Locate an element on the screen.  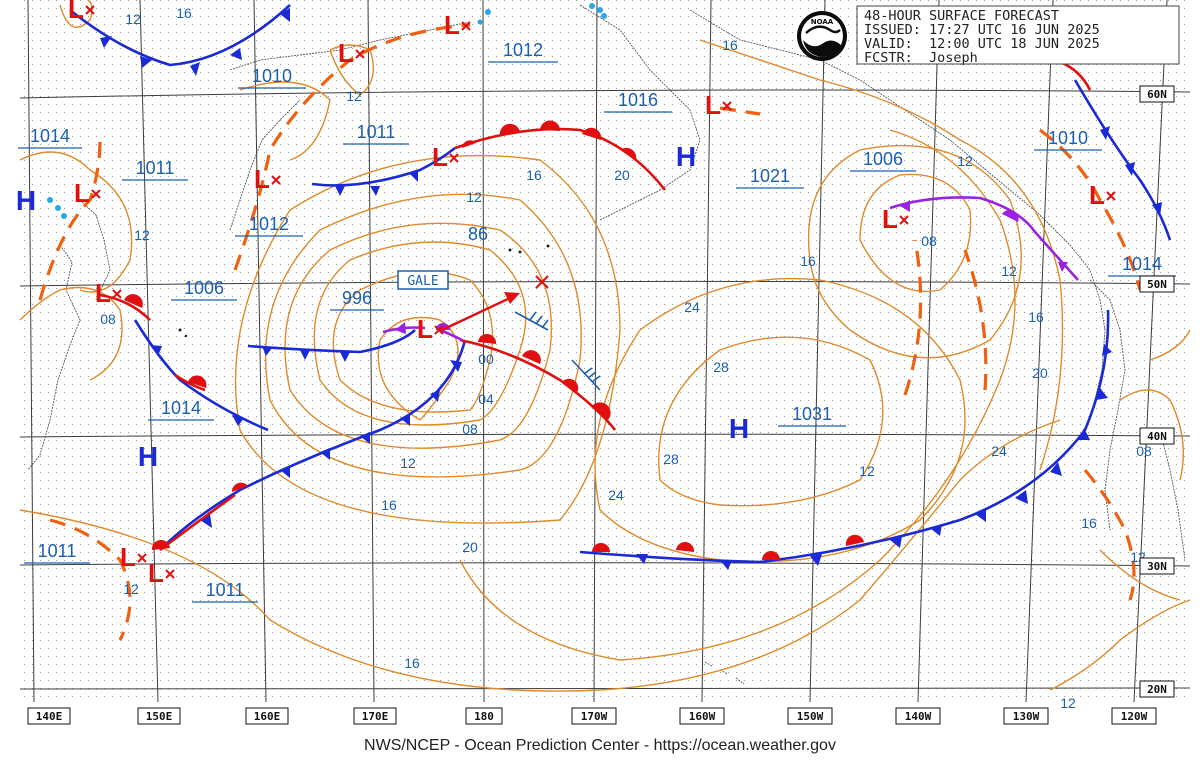
lat-label: 20N is located at coordinates (1157, 689).